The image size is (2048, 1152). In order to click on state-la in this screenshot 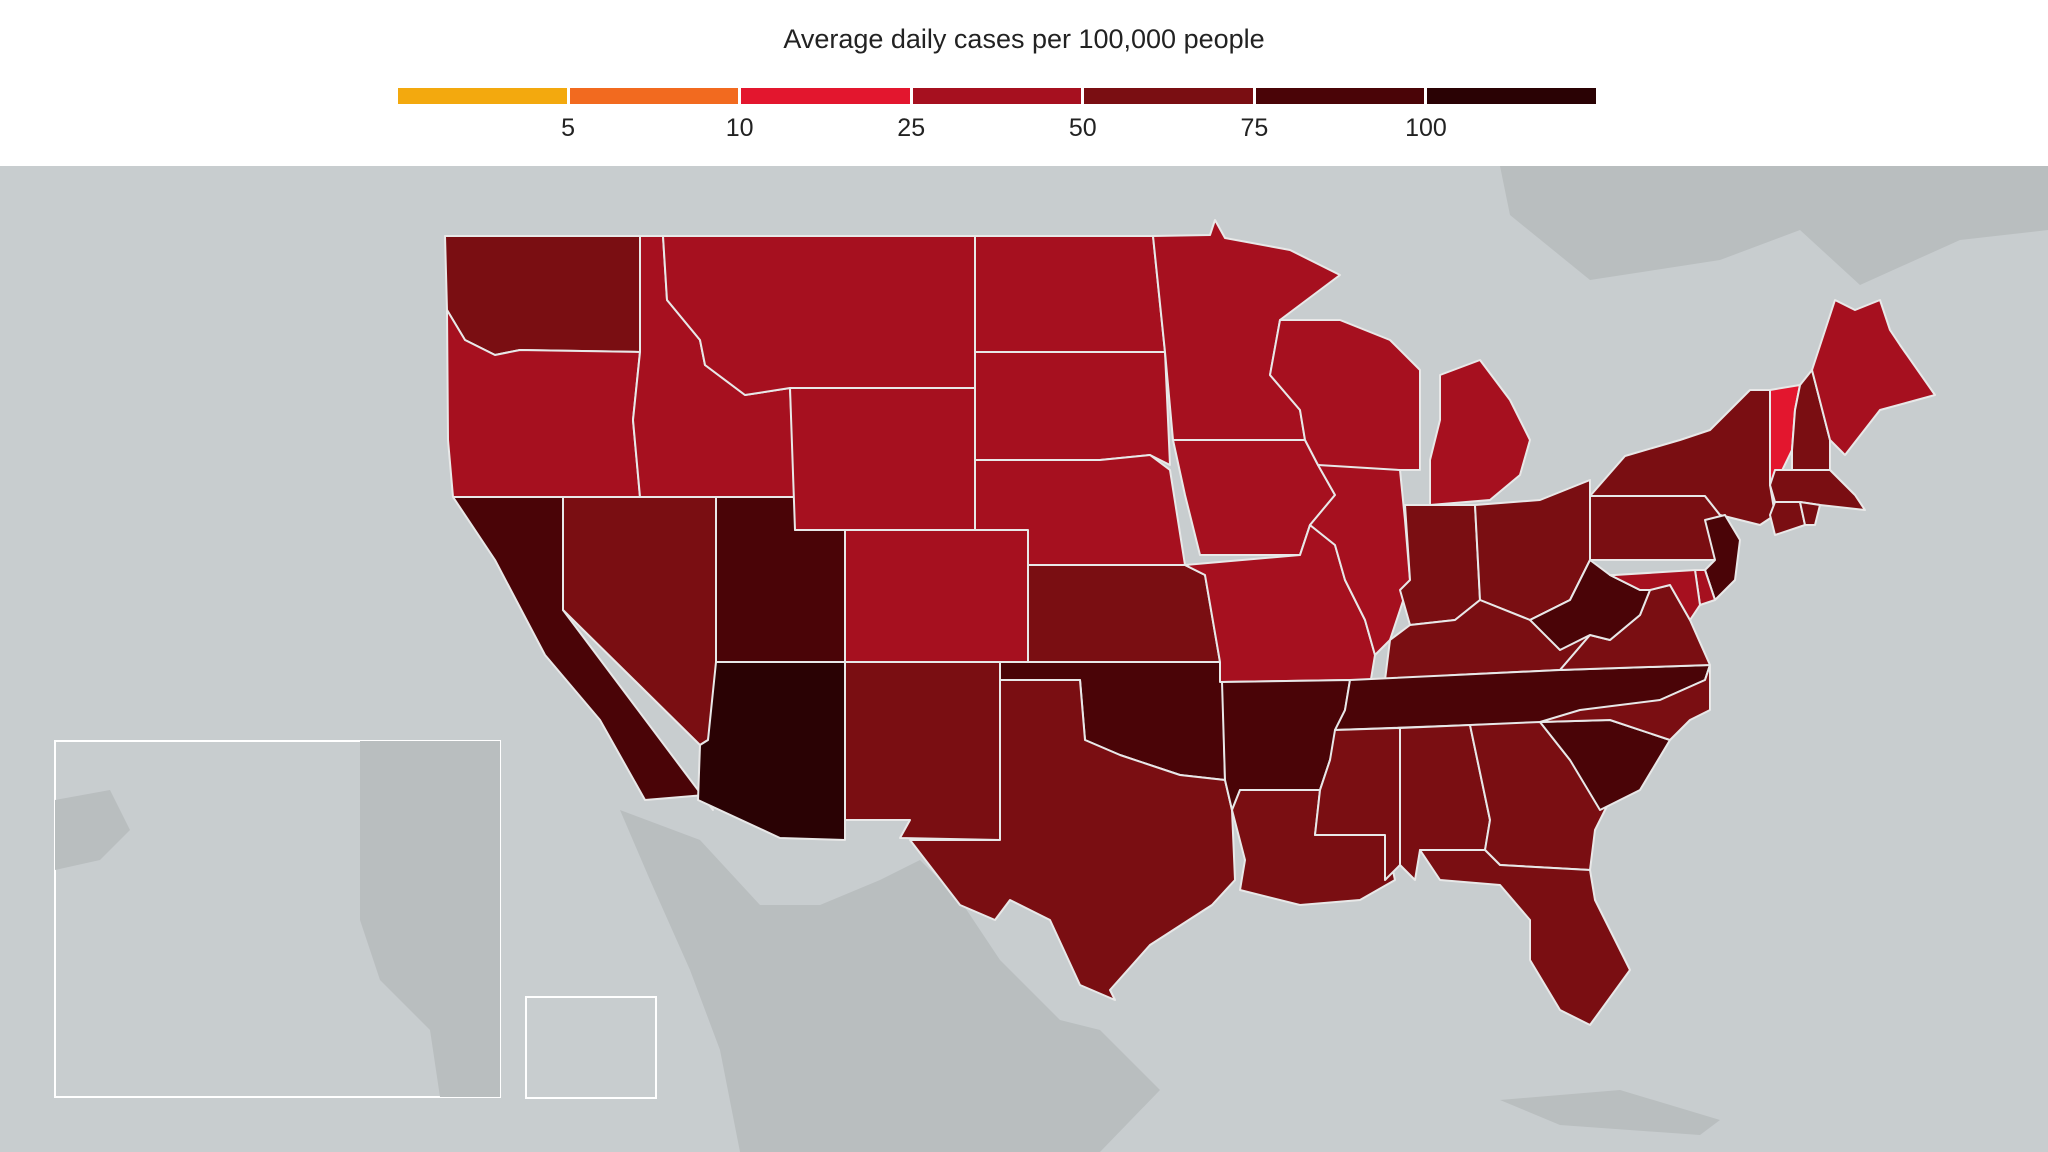, I will do `click(1313, 847)`.